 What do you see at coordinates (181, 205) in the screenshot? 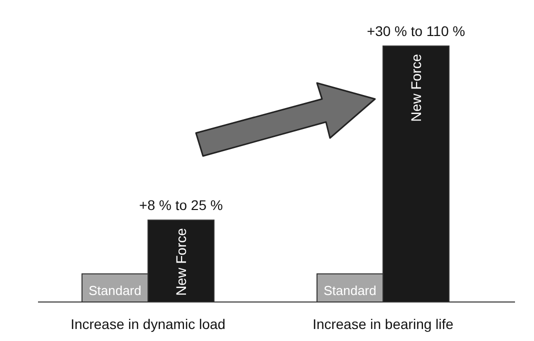
I see `annotation: +8 % to 25 %` at bounding box center [181, 205].